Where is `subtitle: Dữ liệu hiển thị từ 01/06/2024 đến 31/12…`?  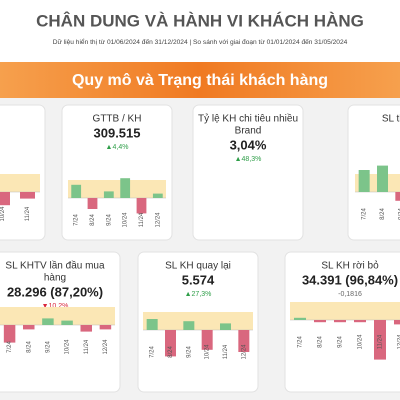
subtitle: Dữ liệu hiển thị từ 01/06/2024 đến 31/12… is located at coordinates (200, 41).